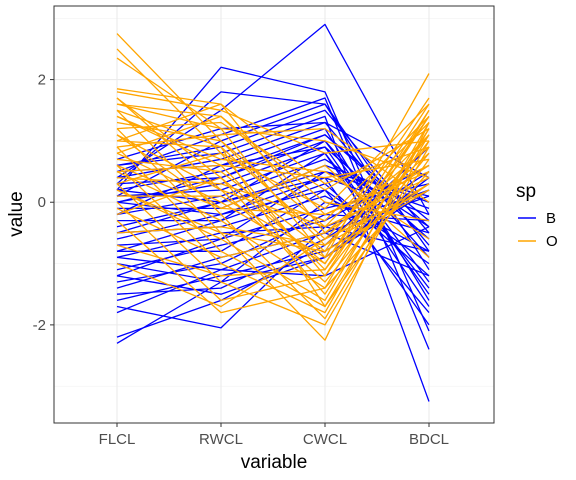  I want to click on legend-label-O: O, so click(552, 241).